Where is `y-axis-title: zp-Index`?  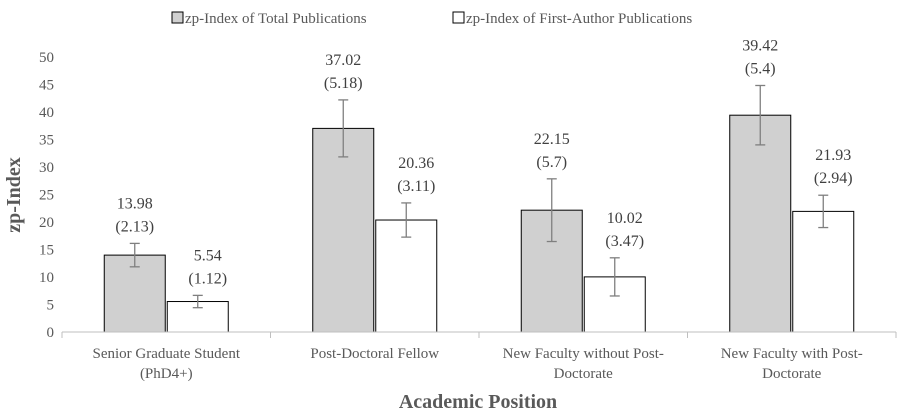 y-axis-title: zp-Index is located at coordinates (14, 195).